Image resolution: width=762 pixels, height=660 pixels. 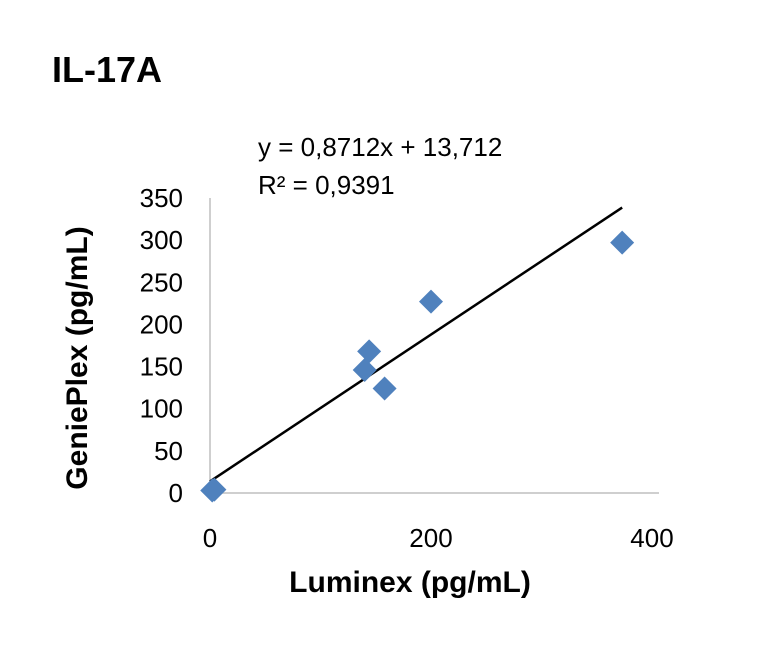 What do you see at coordinates (161, 240) in the screenshot?
I see `y-tick-label: 300` at bounding box center [161, 240].